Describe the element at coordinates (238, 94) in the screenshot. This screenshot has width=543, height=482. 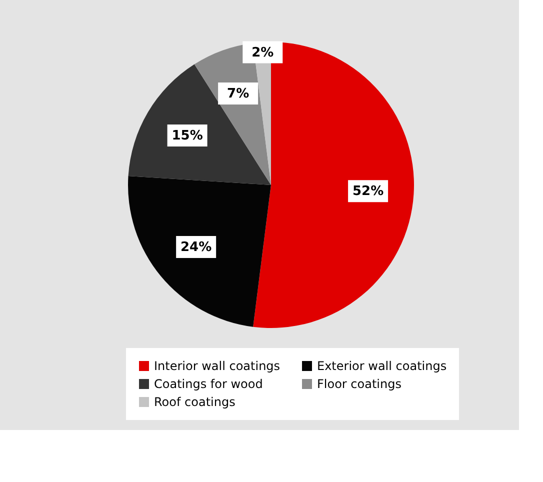
I see `data-label: 7%` at that location.